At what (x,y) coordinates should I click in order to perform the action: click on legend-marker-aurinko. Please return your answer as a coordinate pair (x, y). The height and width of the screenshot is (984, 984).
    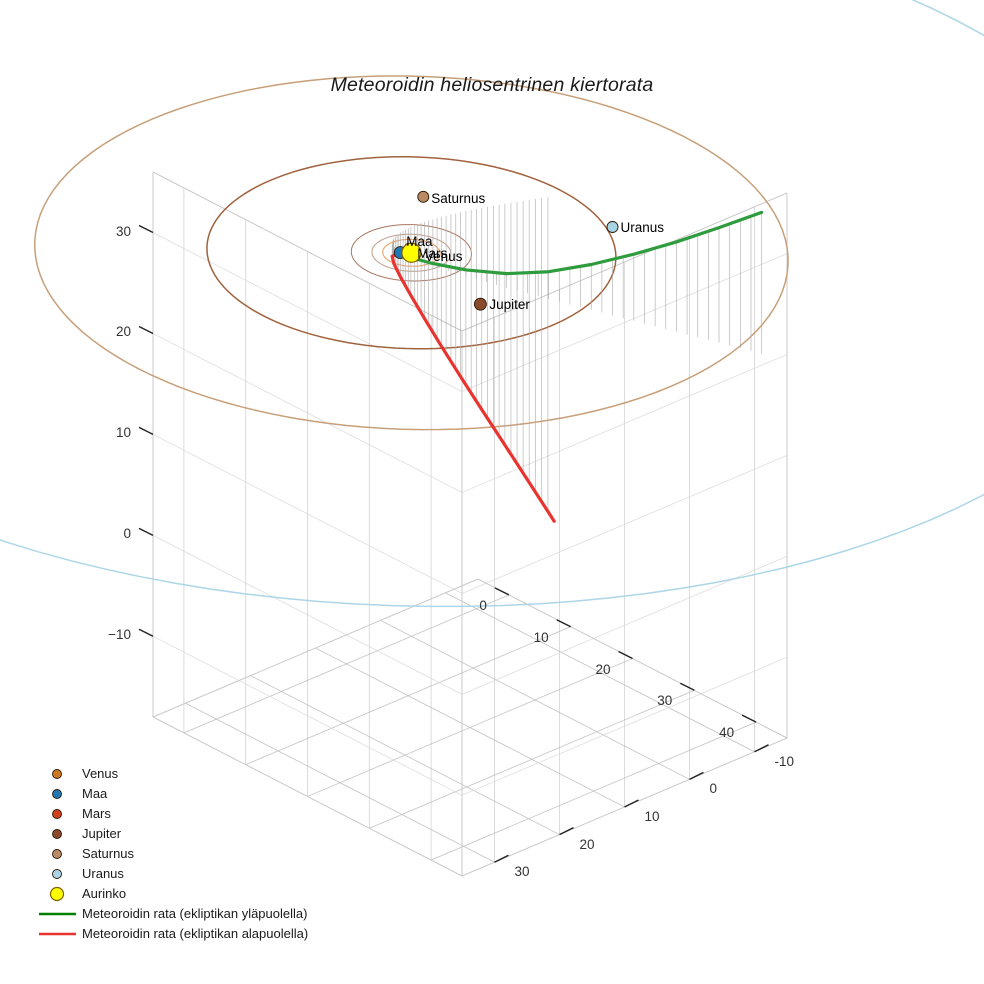
    Looking at the image, I should click on (57, 894).